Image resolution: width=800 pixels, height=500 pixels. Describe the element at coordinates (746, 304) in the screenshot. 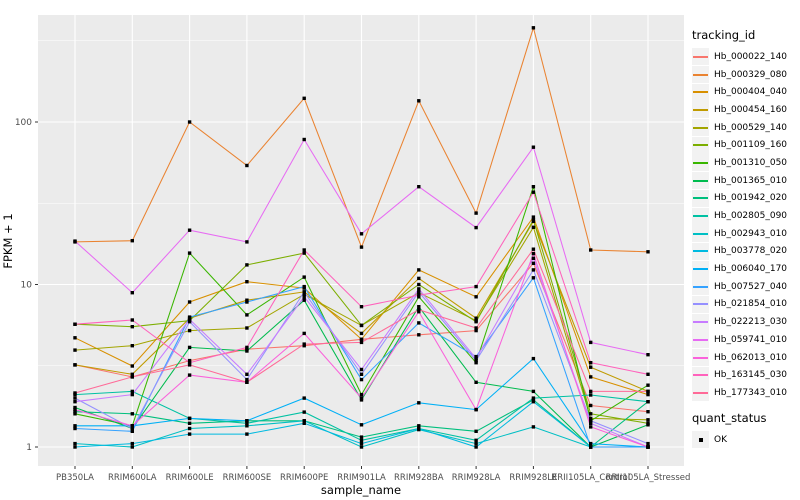

I see `legend-item-Hb_021854_010: Hb_021854_010` at that location.